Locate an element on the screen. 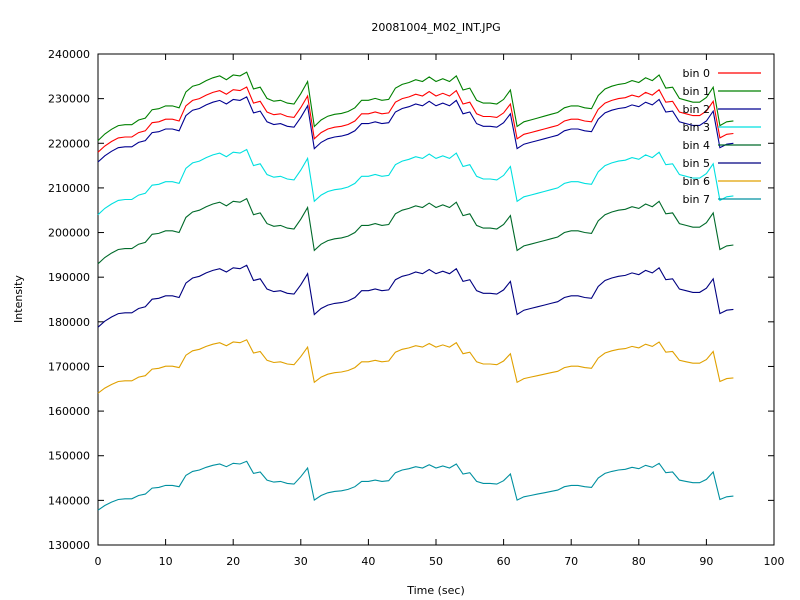 This screenshot has height=600, width=800. x-tick-label: 80 is located at coordinates (639, 561).